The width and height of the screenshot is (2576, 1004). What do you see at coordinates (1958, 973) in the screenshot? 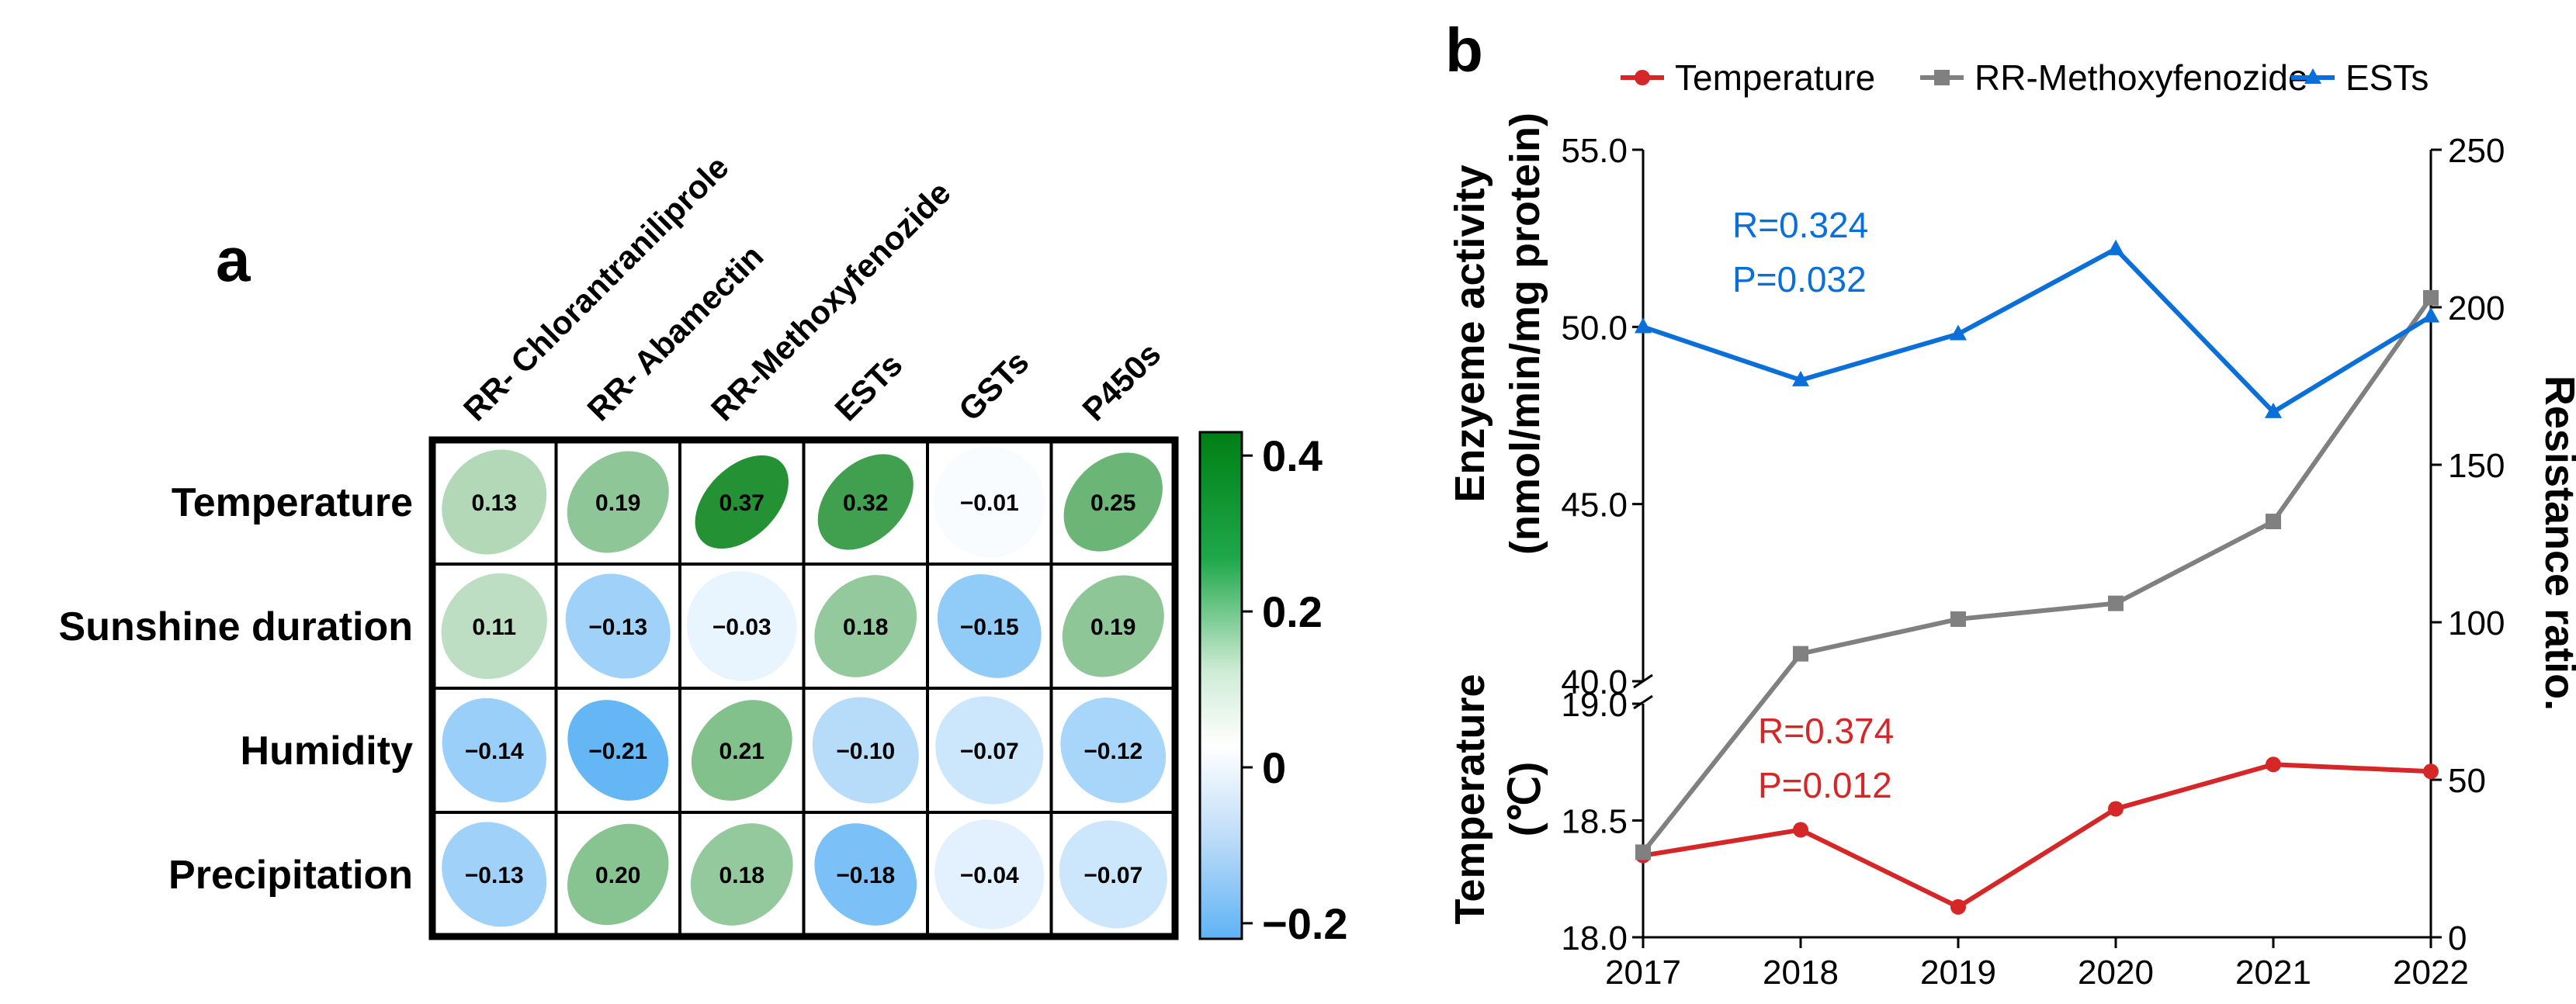
I see `x-tick-label: 2019` at bounding box center [1958, 973].